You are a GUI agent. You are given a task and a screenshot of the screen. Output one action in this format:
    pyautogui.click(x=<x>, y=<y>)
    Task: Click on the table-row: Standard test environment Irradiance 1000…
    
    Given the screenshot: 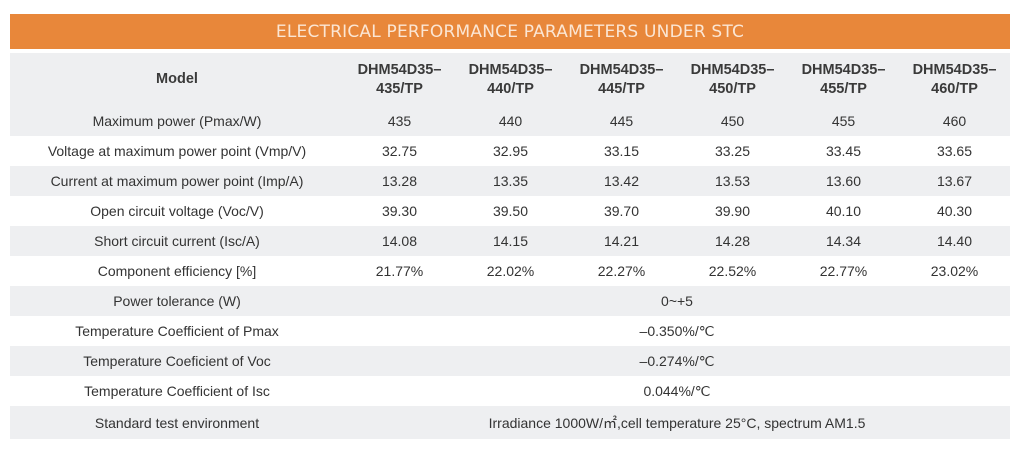 What is the action you would take?
    pyautogui.click(x=510, y=422)
    